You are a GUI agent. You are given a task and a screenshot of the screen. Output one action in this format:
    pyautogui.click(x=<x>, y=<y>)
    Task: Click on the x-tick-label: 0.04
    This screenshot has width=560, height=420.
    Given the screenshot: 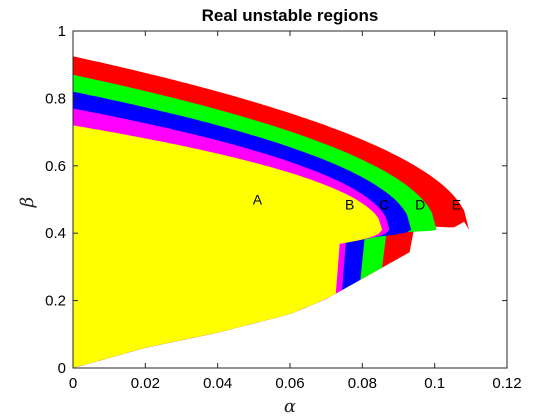 What is the action you would take?
    pyautogui.click(x=217, y=383)
    